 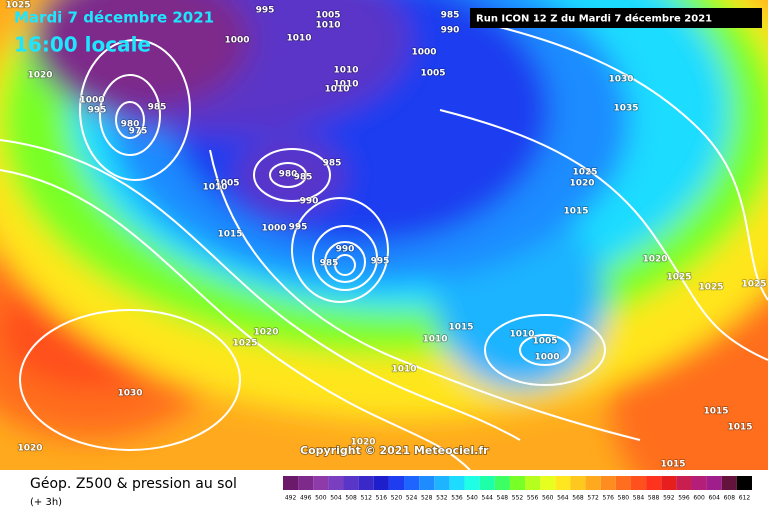 I want to click on scale-label: 532, so click(x=442, y=498).